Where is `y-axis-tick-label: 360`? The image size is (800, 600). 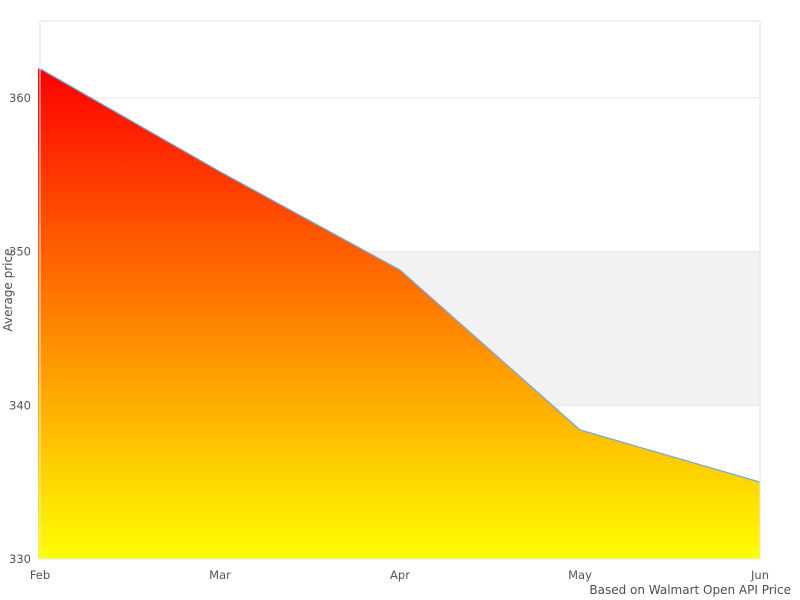 y-axis-tick-label: 360 is located at coordinates (20, 98).